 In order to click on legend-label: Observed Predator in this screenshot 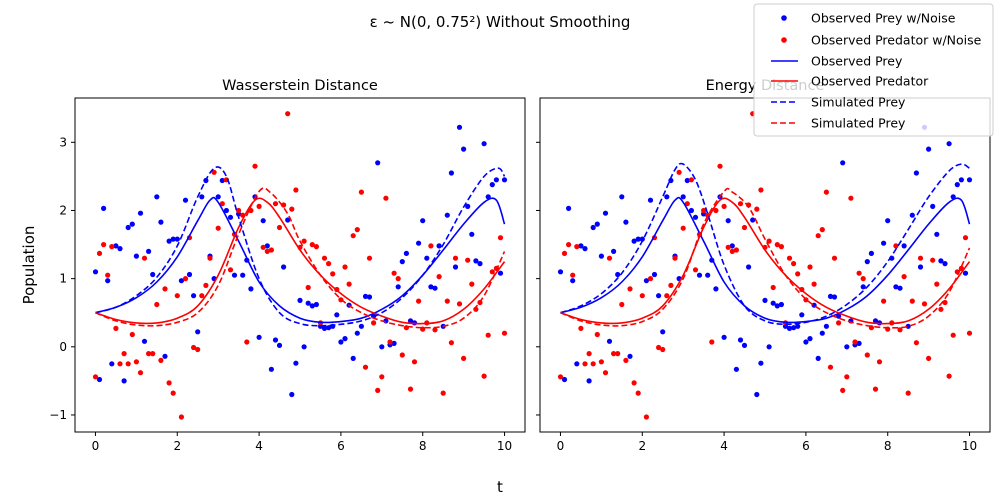, I will do `click(870, 81)`.